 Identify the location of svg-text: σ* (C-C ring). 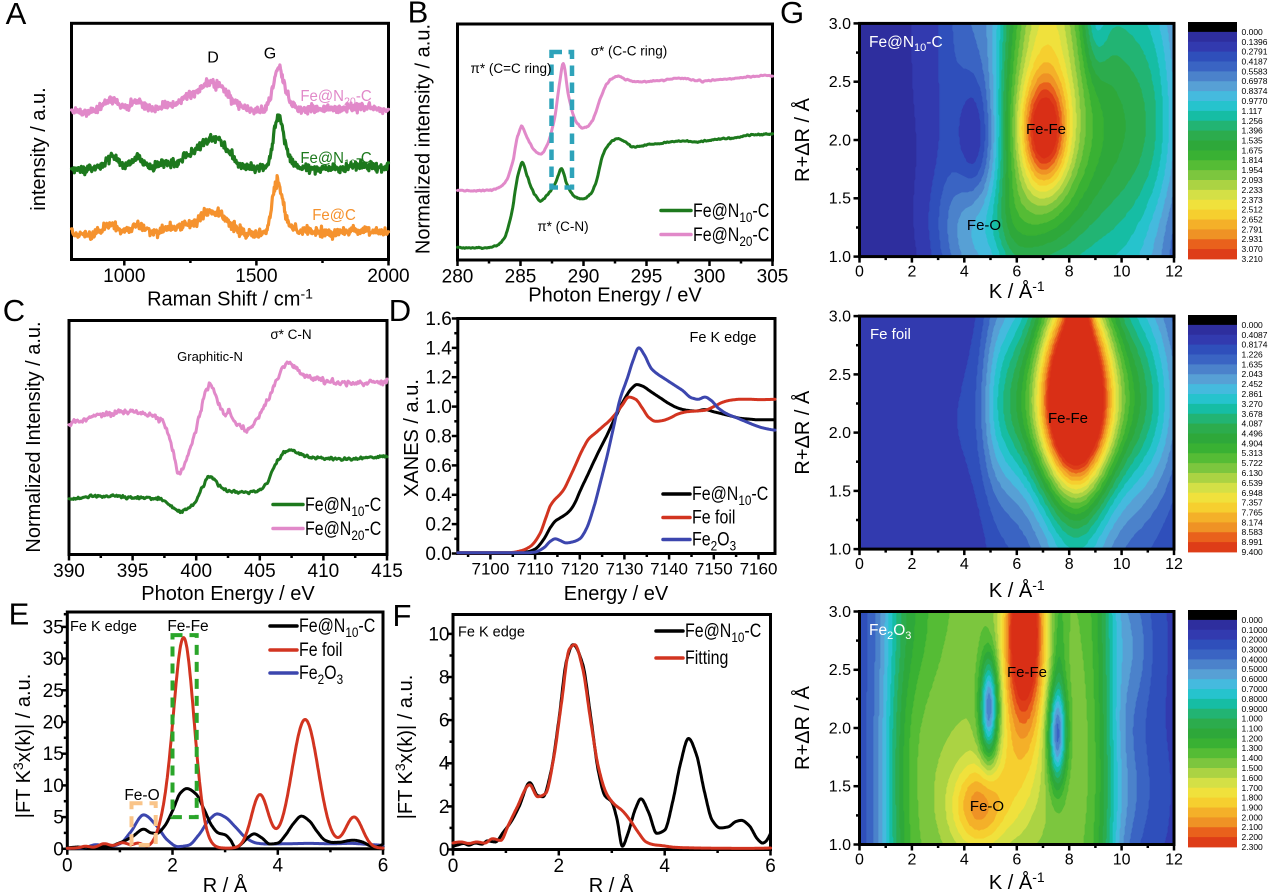
(629, 51).